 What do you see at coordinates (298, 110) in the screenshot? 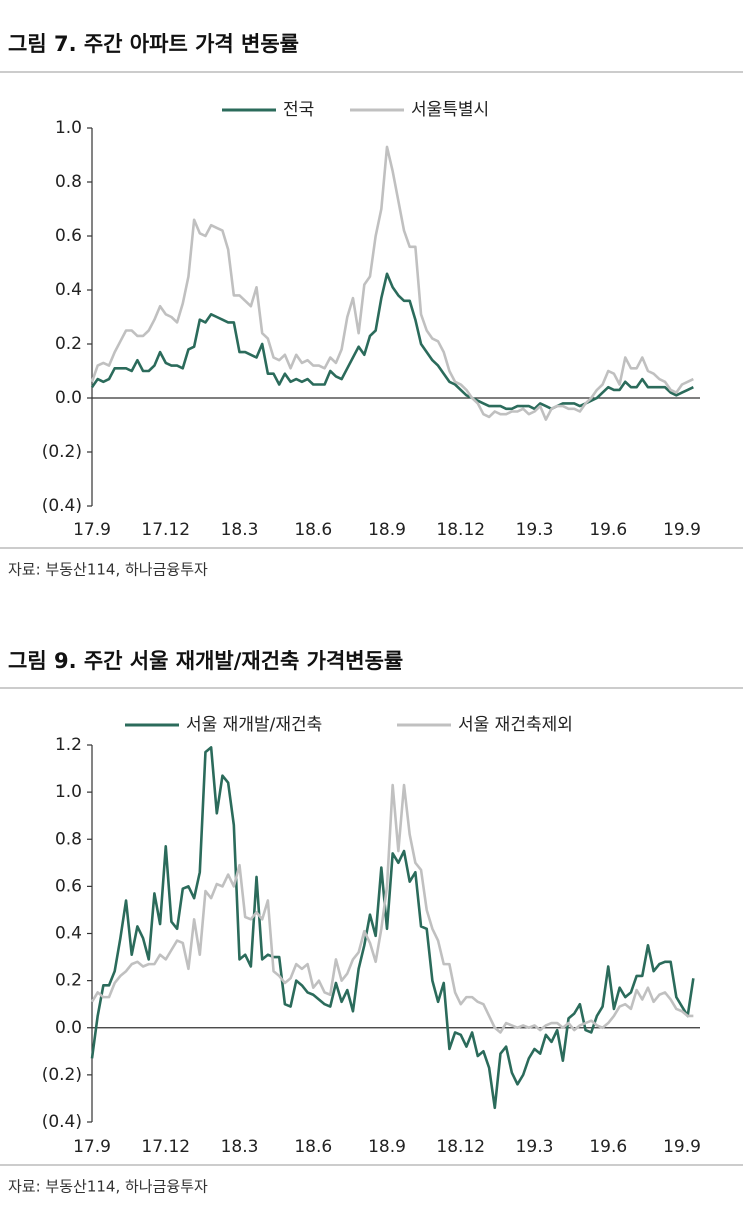
I see `legend-label: 전국` at bounding box center [298, 110].